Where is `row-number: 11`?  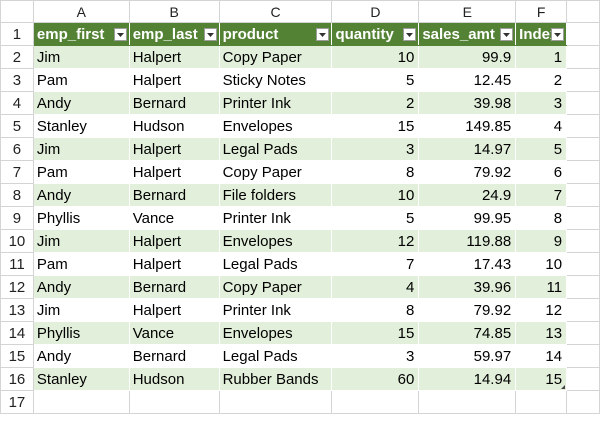 row-number: 11 is located at coordinates (17, 264).